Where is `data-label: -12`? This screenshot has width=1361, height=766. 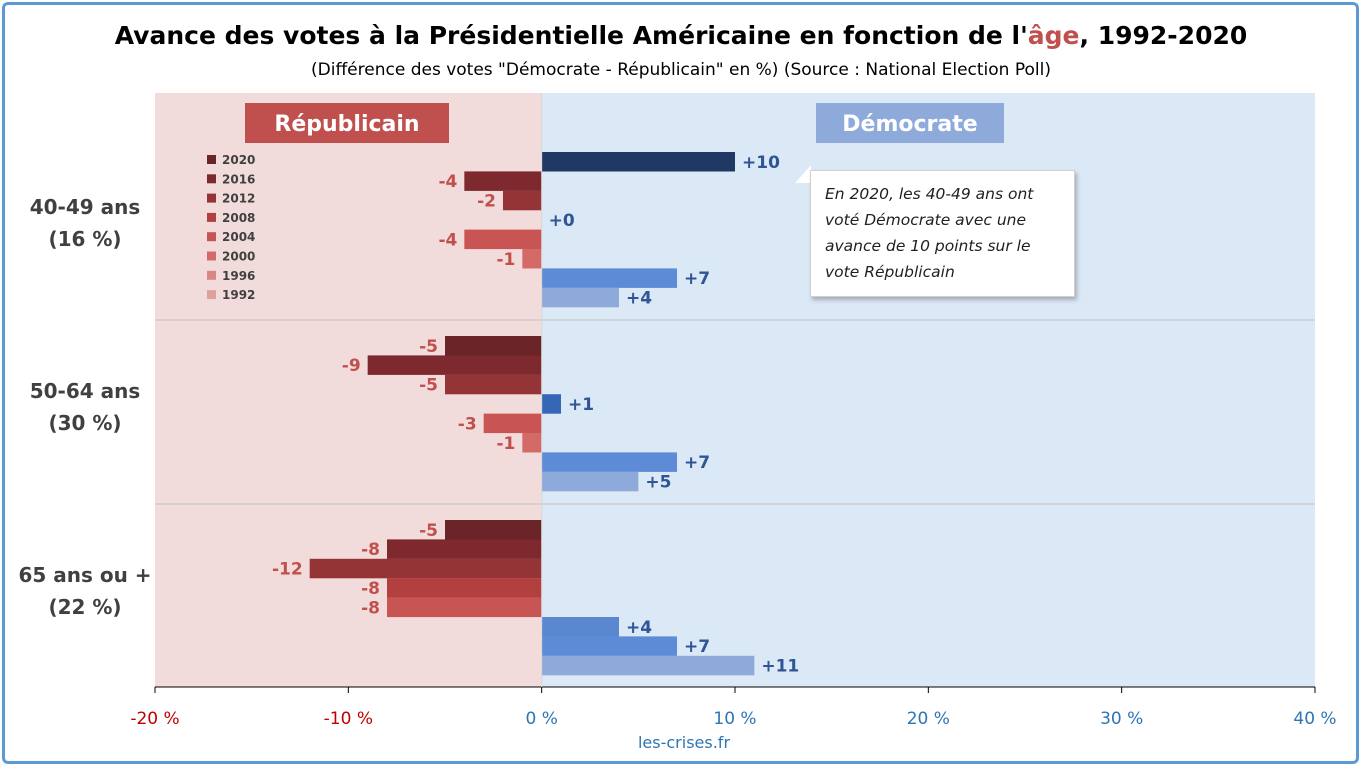 data-label: -12 is located at coordinates (287, 570).